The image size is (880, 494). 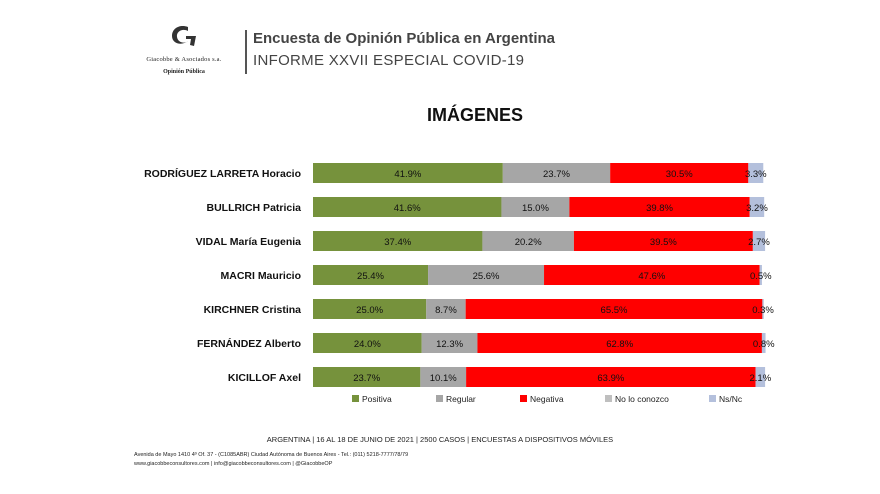 I want to click on category-label: FERNÁNDEZ Alberto, so click(x=249, y=343).